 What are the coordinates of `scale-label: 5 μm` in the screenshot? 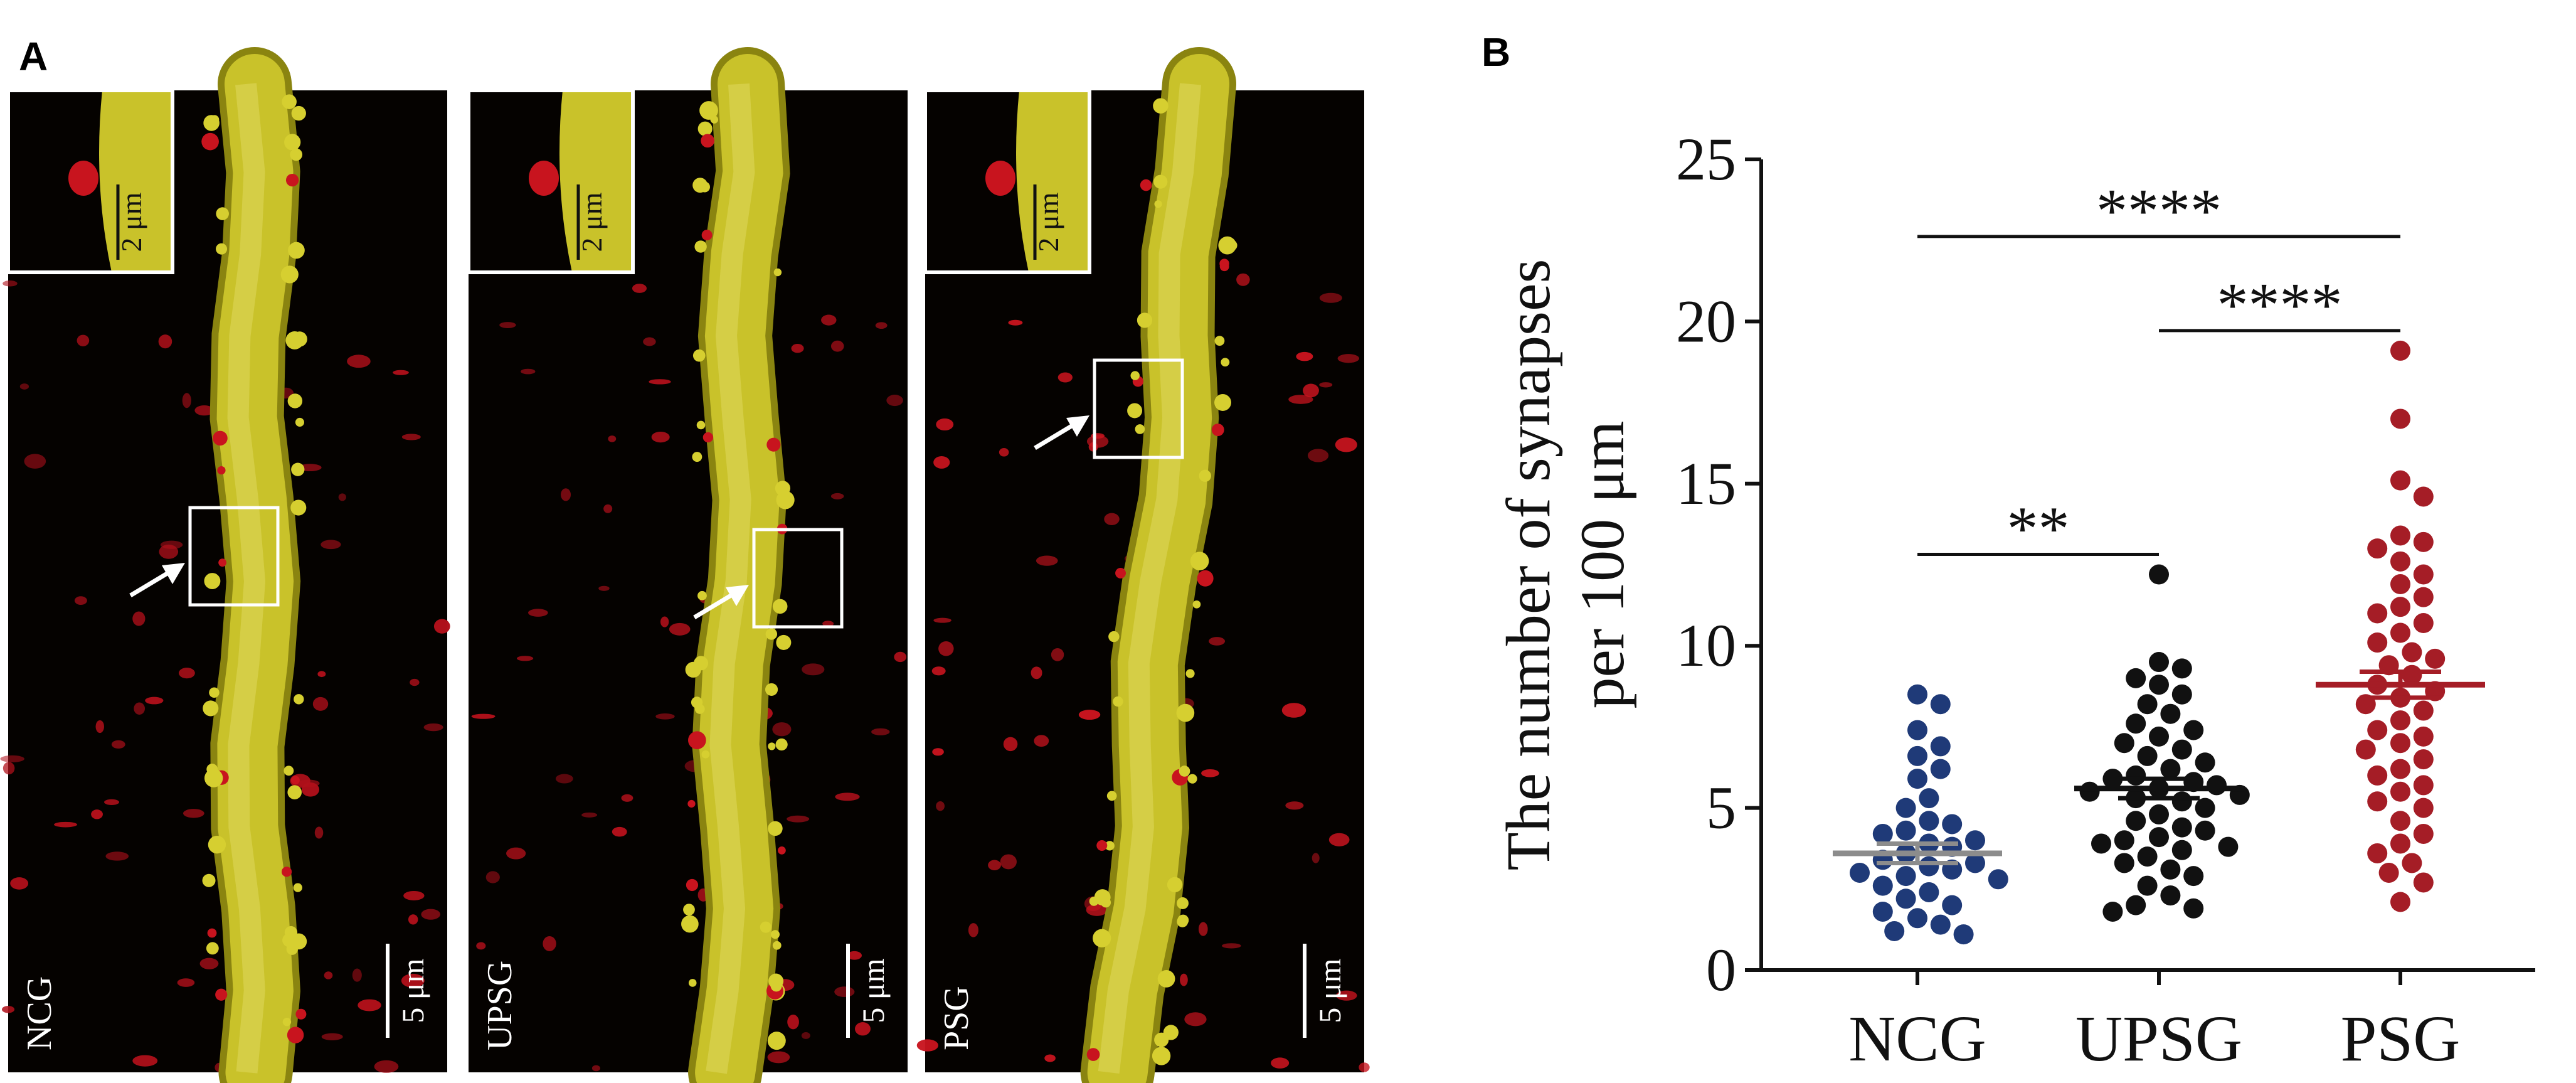 It's located at (412, 991).